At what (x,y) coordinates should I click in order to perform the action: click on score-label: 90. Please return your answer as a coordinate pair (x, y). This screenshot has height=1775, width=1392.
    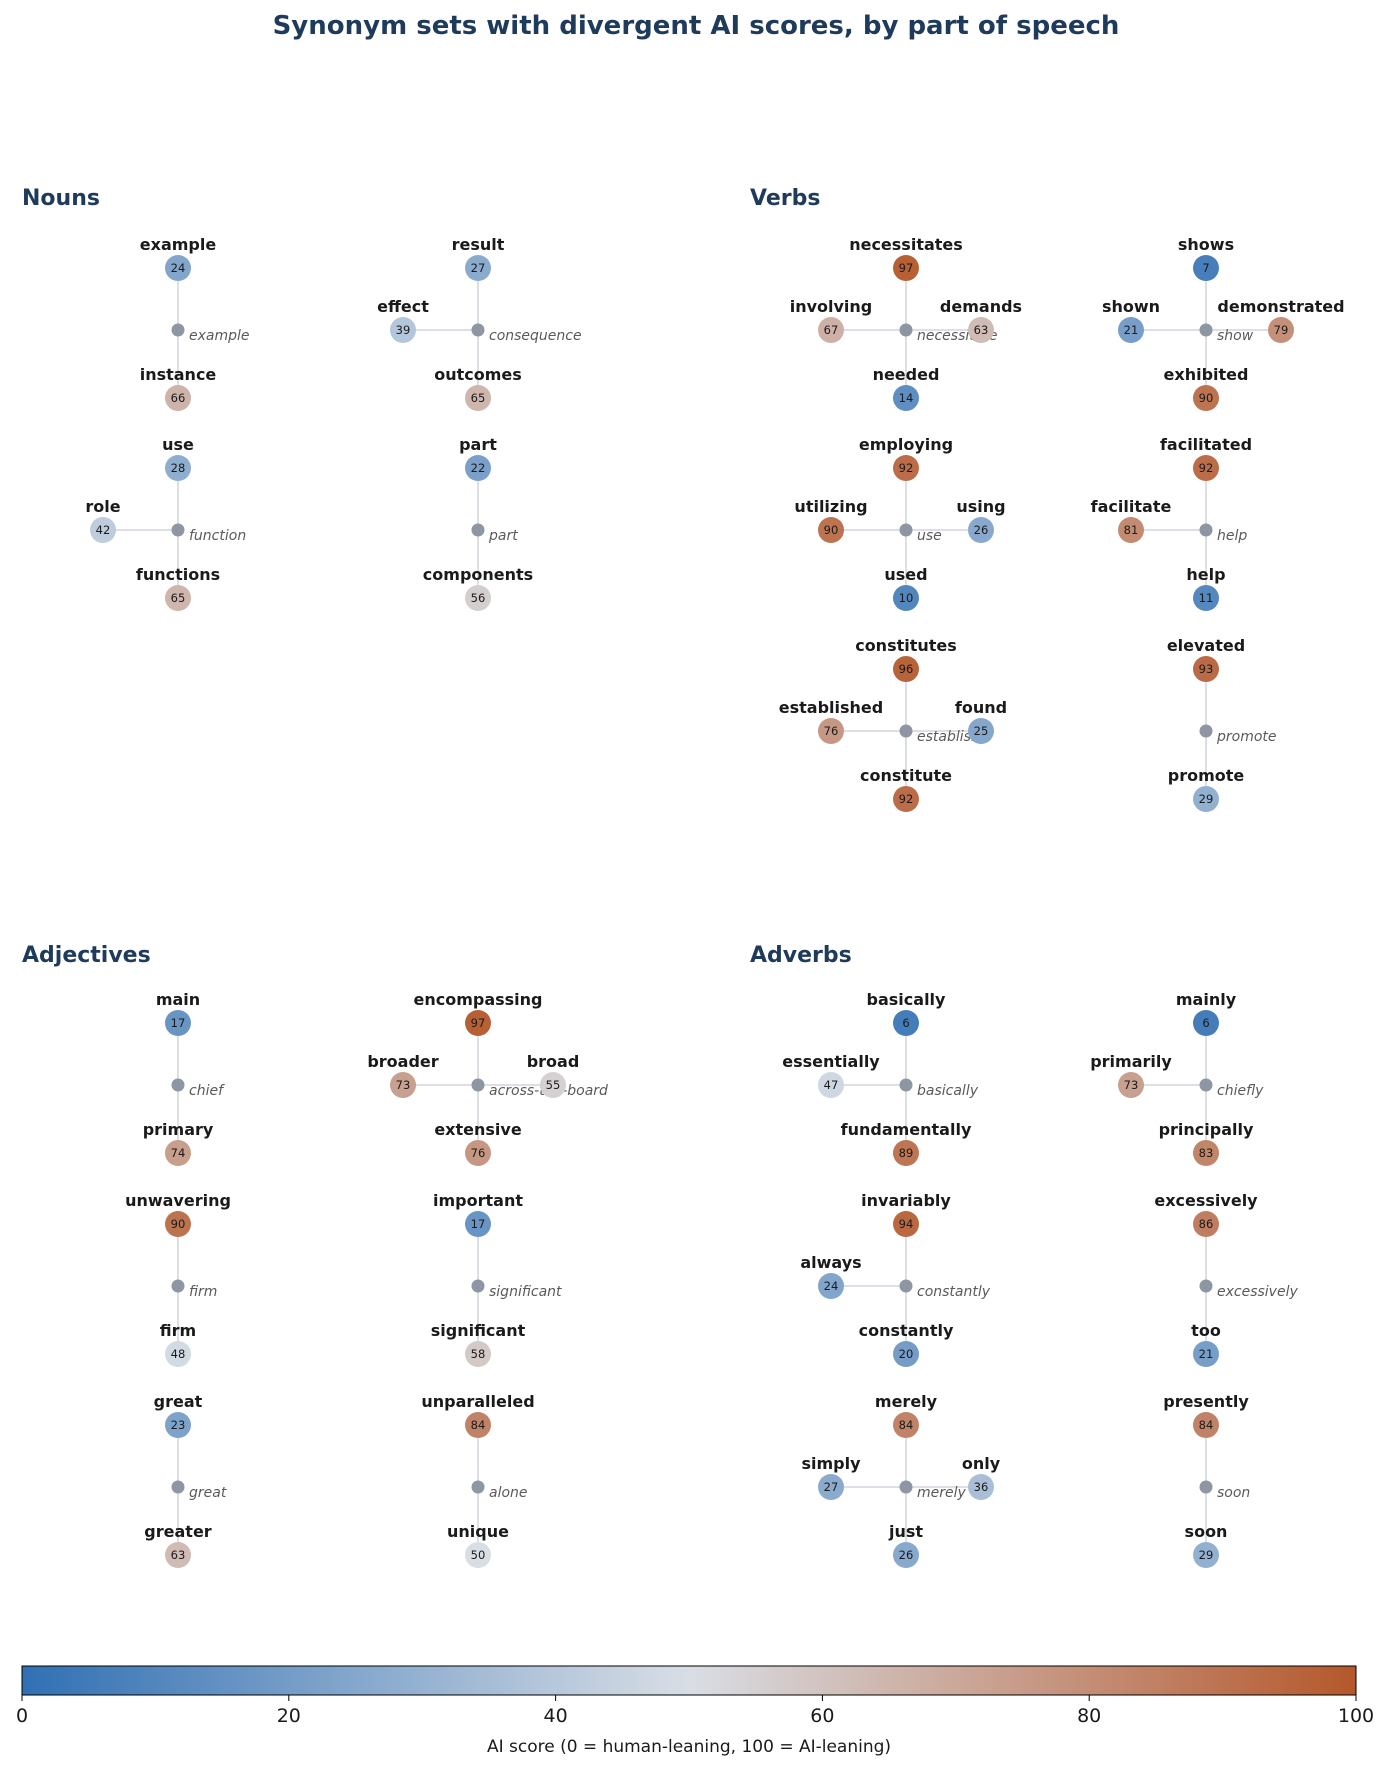
    Looking at the image, I should click on (1206, 398).